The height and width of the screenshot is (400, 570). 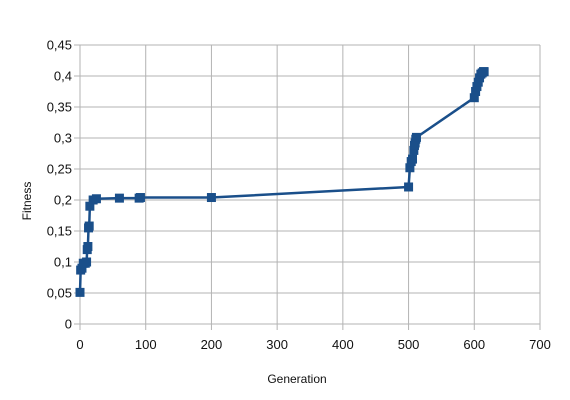 What do you see at coordinates (68, 324) in the screenshot?
I see `y-tick-label: 0` at bounding box center [68, 324].